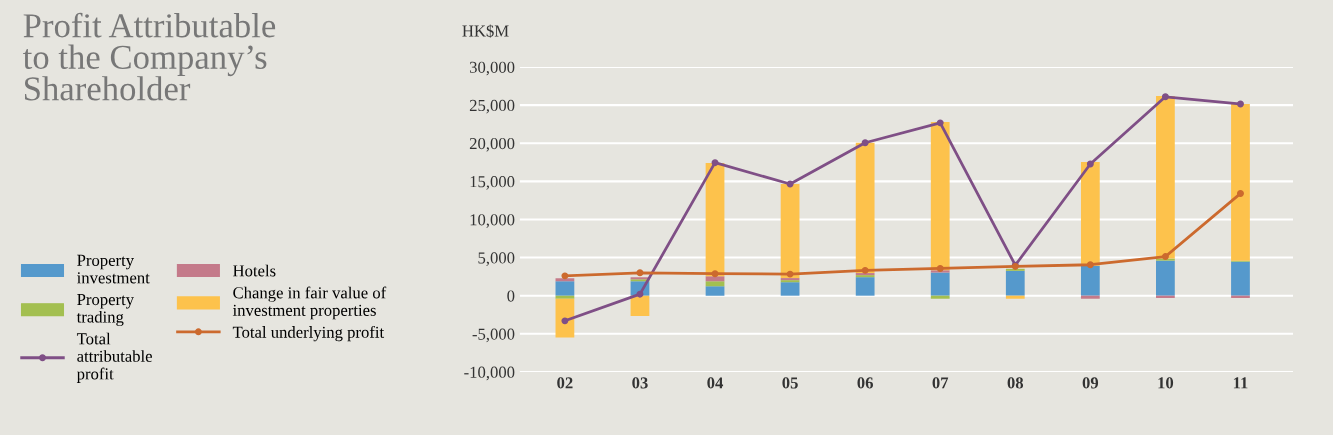  I want to click on x-tick-label: 04, so click(715, 383).